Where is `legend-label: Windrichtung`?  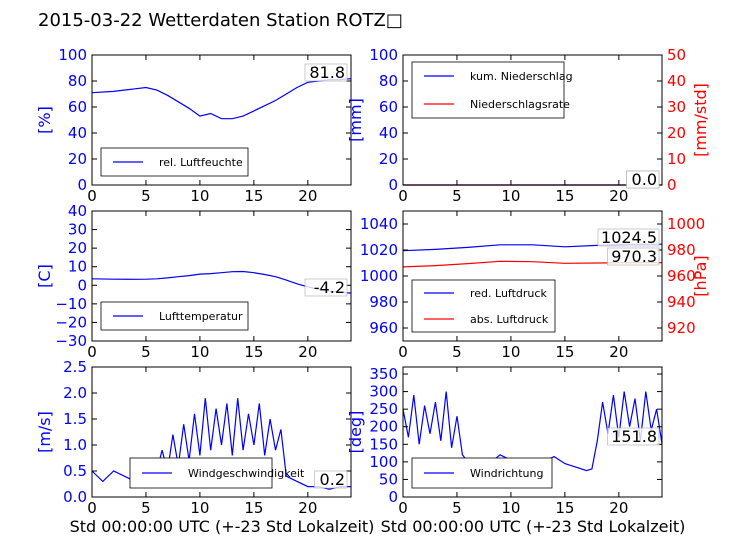
legend-label: Windrichtung is located at coordinates (506, 473).